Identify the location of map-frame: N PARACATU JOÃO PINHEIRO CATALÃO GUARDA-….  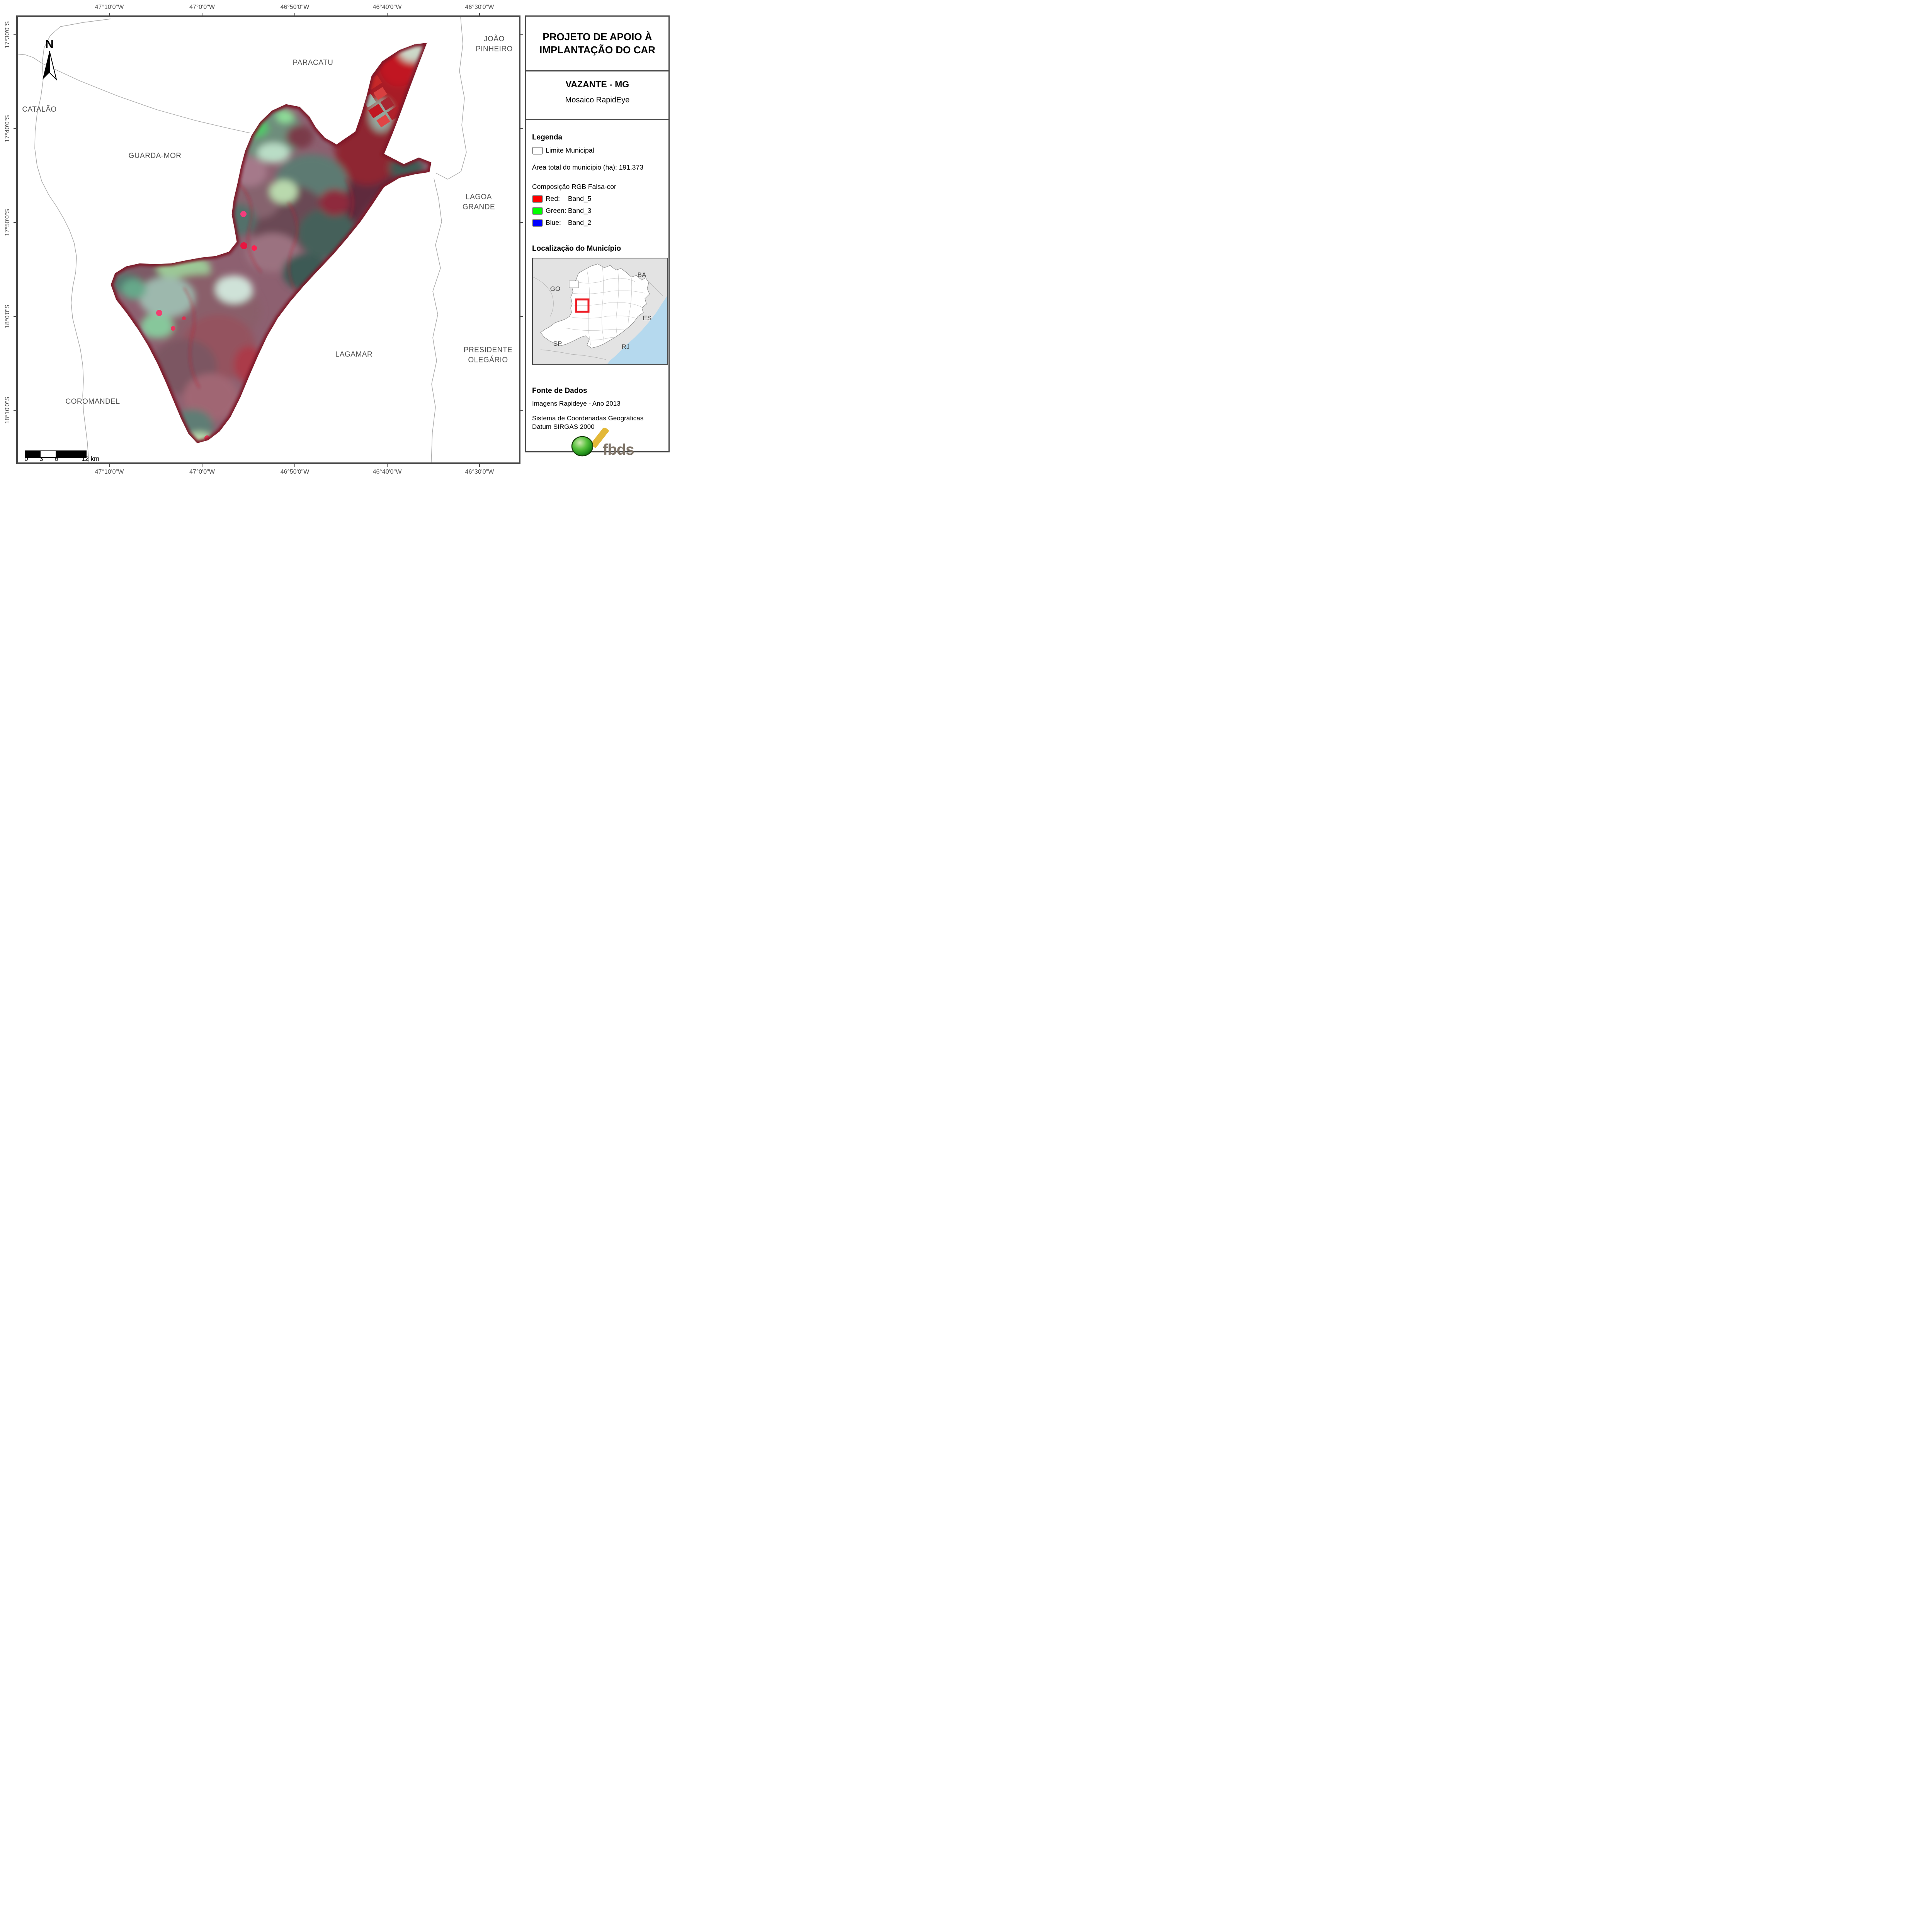
(268, 240).